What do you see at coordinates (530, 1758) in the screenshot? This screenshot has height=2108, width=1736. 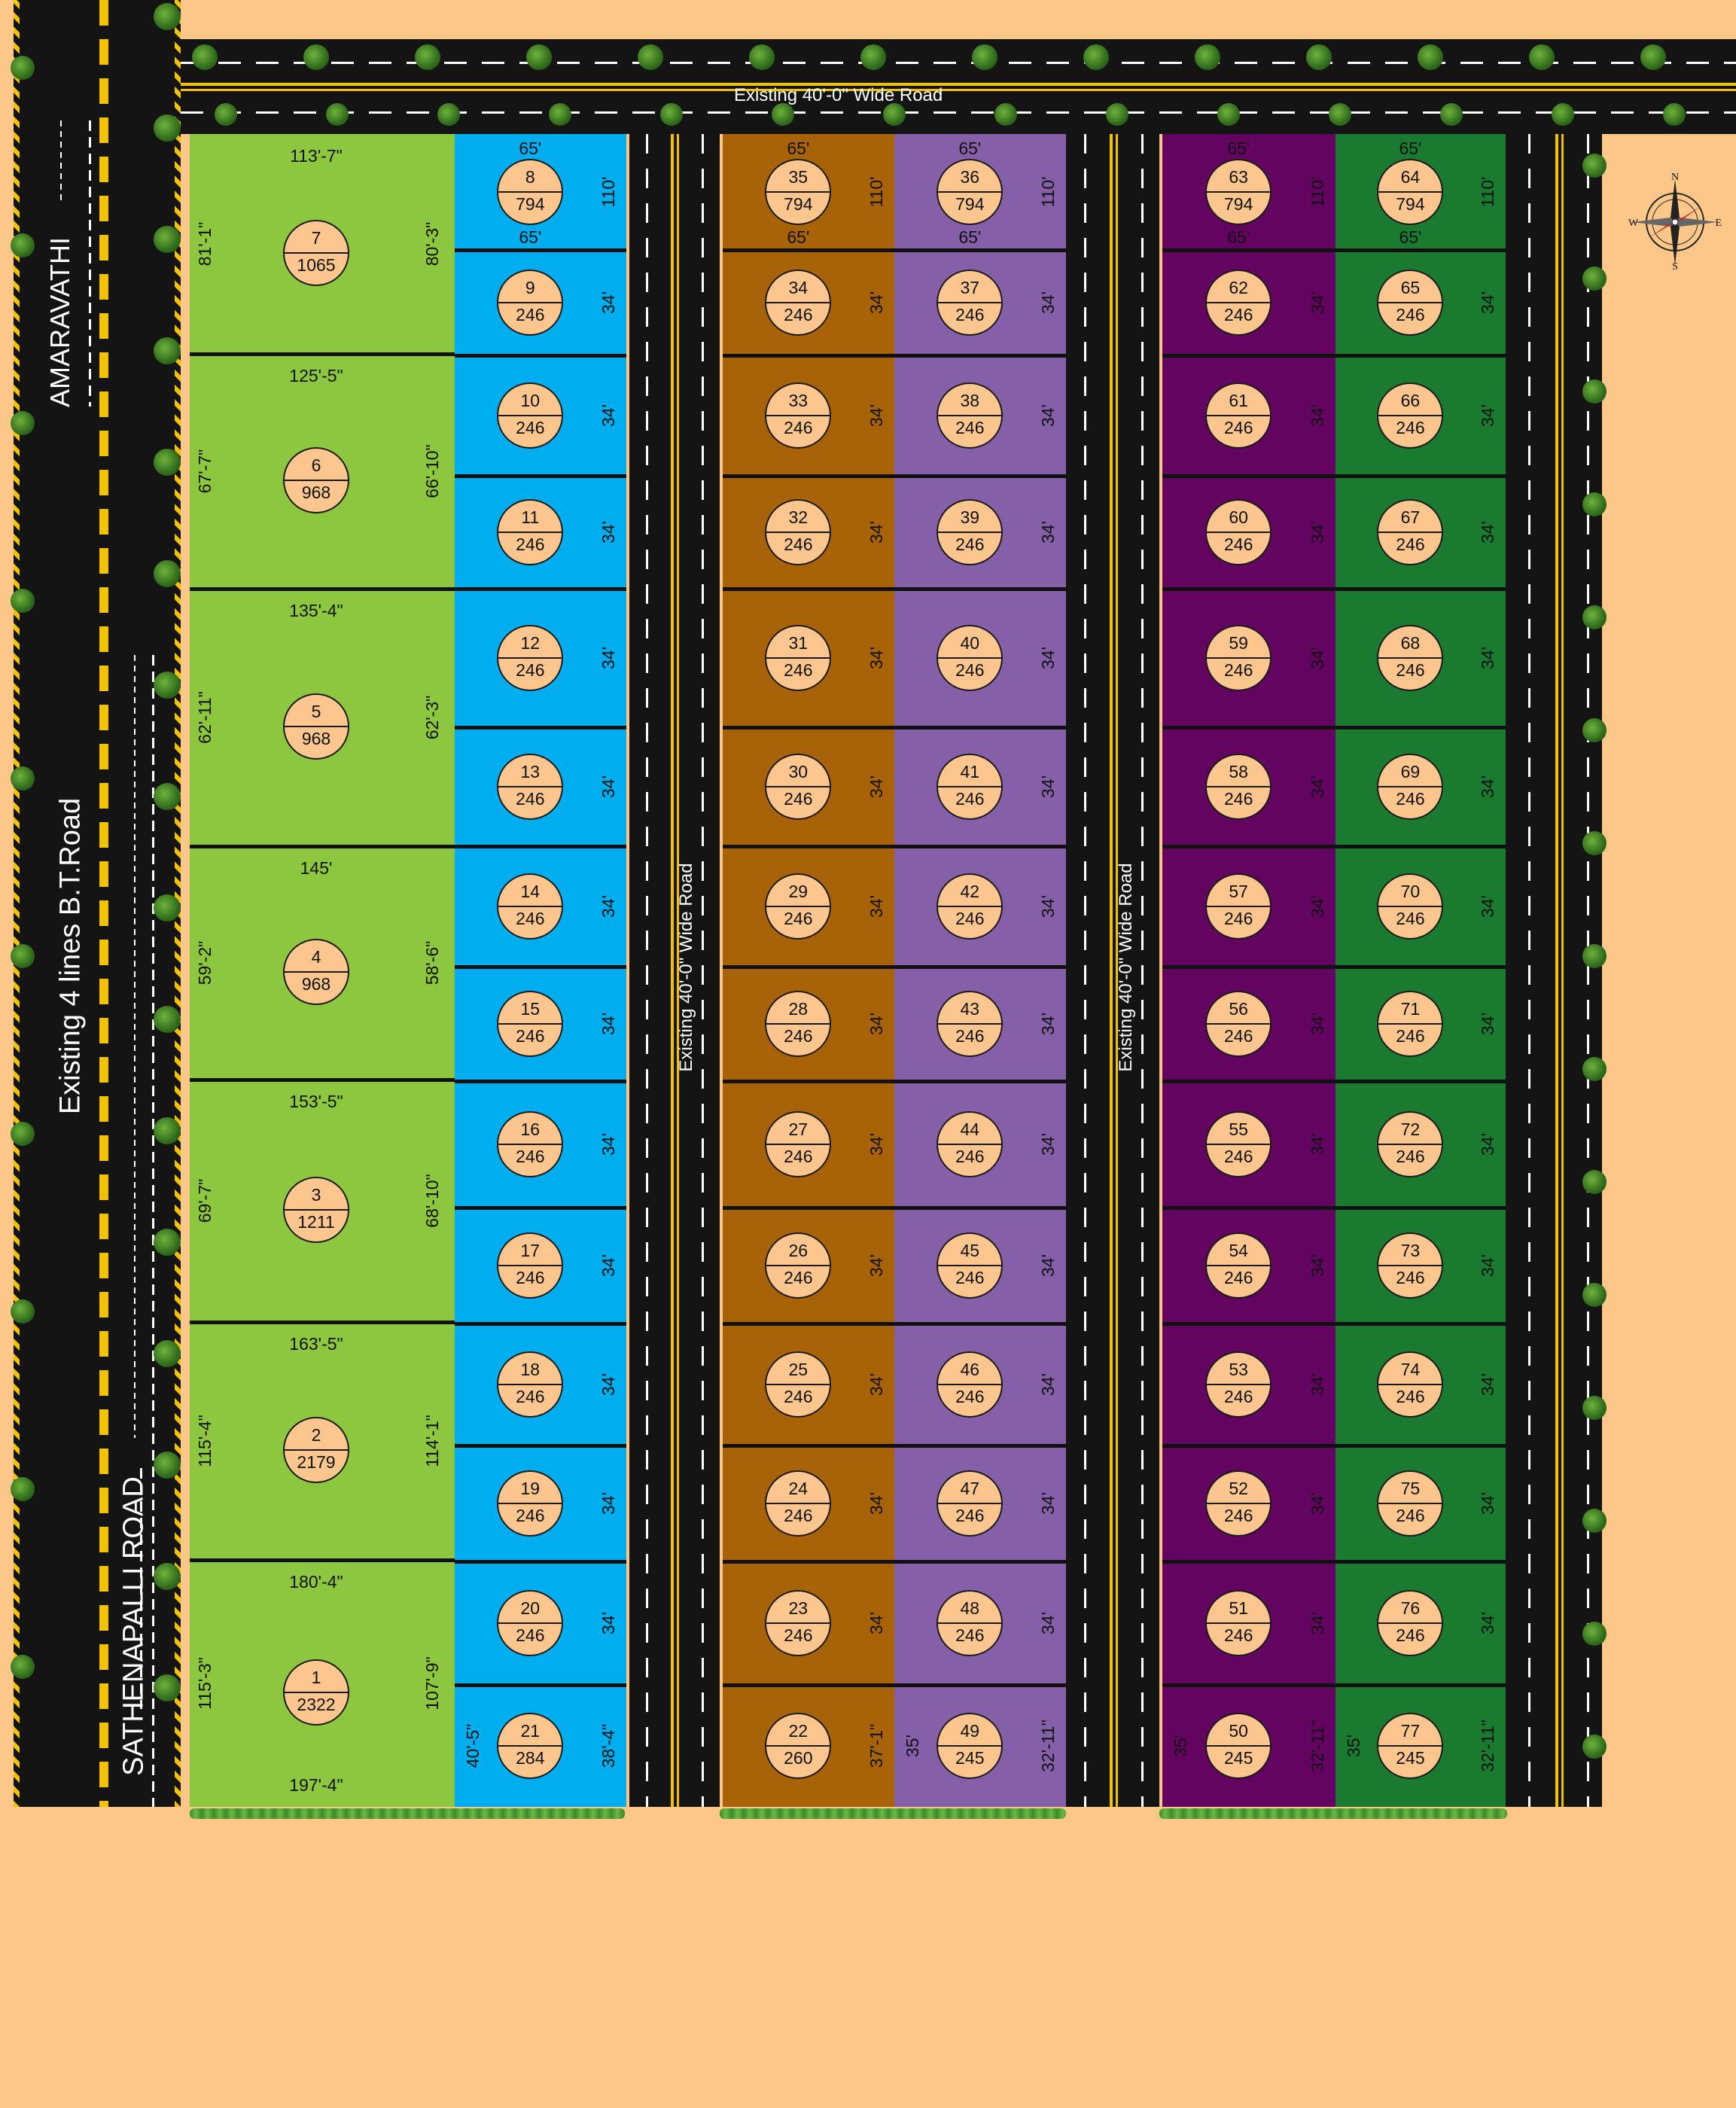 I see `plot-area: 284` at bounding box center [530, 1758].